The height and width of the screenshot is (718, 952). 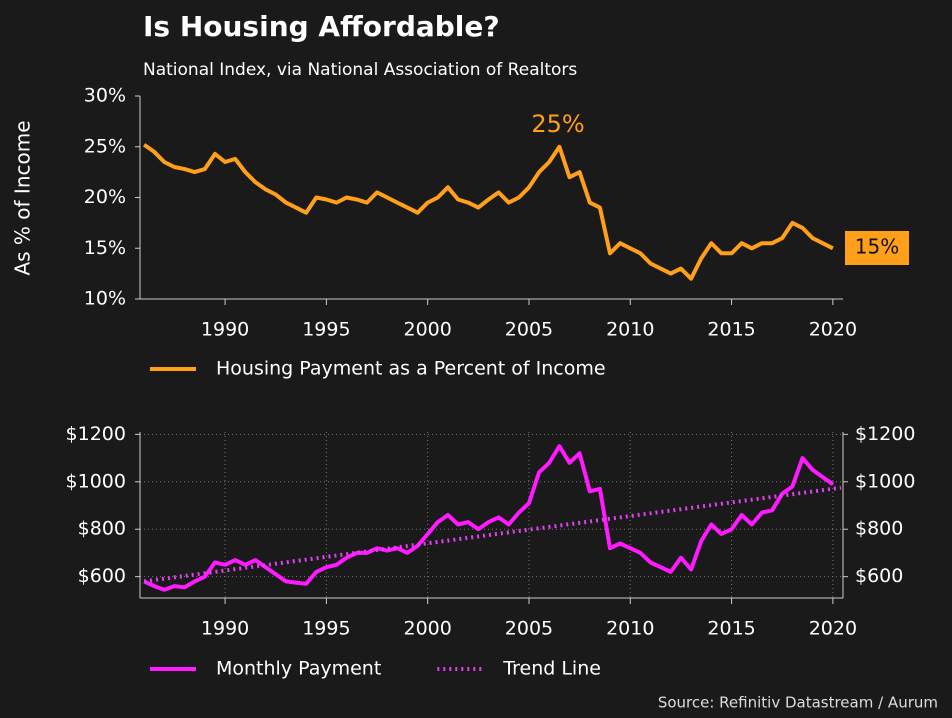 What do you see at coordinates (105, 146) in the screenshot?
I see `y-tick-label: 25%` at bounding box center [105, 146].